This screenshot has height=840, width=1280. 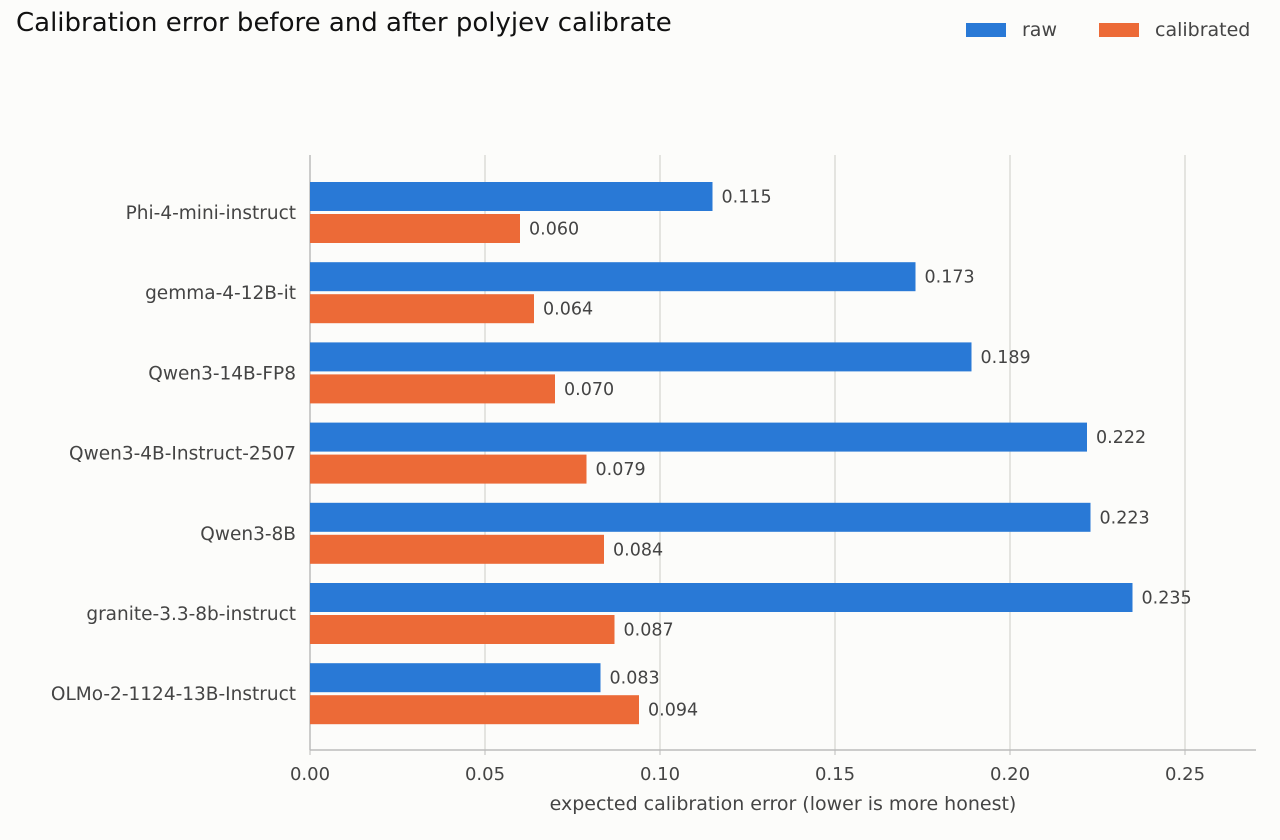 What do you see at coordinates (1167, 599) in the screenshot?
I see `data-label-raw: 0.235` at bounding box center [1167, 599].